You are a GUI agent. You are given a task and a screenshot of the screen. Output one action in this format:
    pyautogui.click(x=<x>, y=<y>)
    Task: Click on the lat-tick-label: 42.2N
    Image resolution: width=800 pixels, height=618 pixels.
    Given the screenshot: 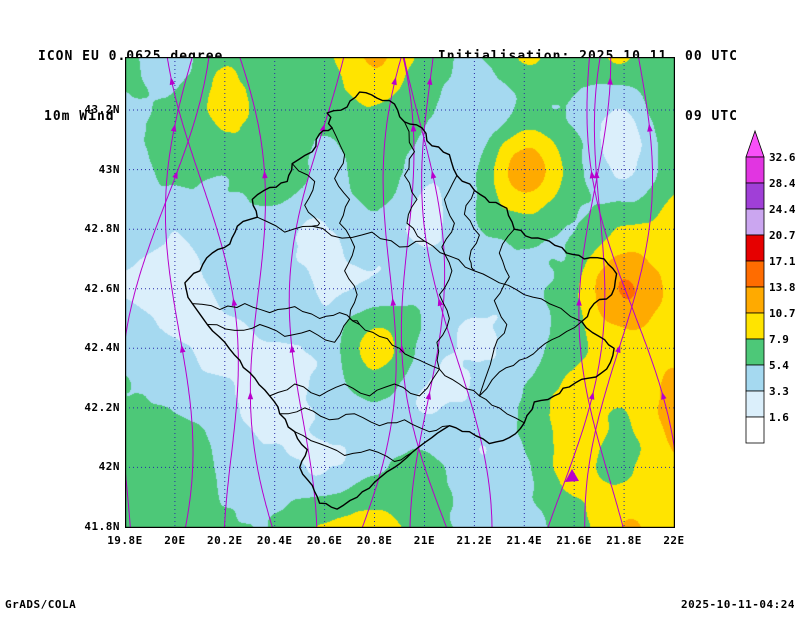 What is the action you would take?
    pyautogui.click(x=102, y=407)
    